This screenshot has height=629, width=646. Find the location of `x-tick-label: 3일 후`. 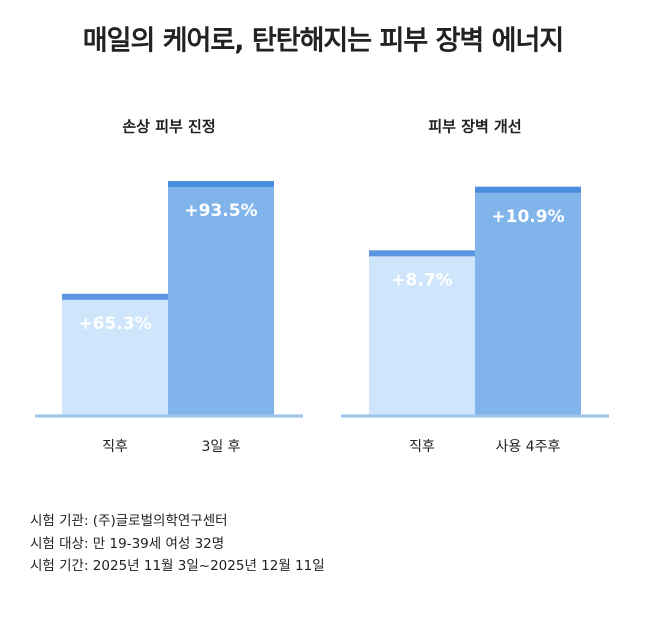

x-tick-label: 3일 후 is located at coordinates (220, 447).